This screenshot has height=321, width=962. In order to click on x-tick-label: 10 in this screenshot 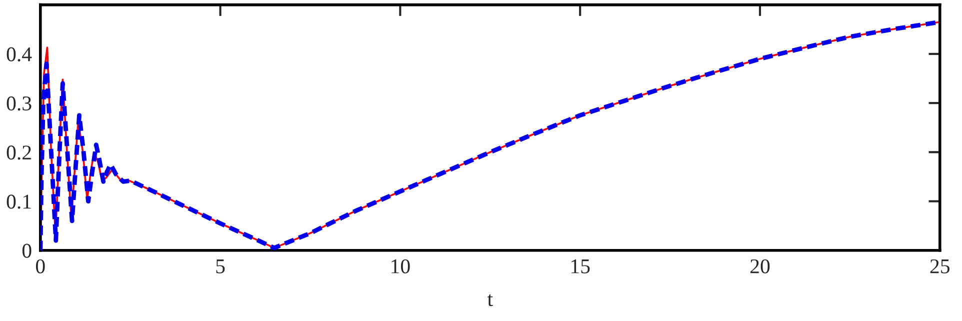, I will do `click(401, 266)`.